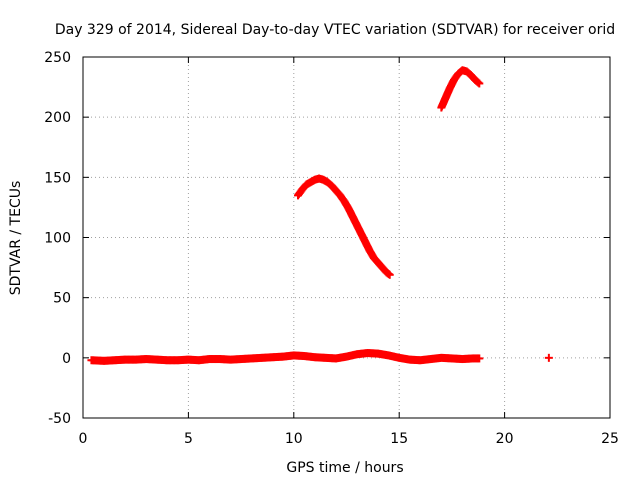 This screenshot has width=640, height=480. Describe the element at coordinates (479, 83) in the screenshot. I see `arc-2-point` at that location.